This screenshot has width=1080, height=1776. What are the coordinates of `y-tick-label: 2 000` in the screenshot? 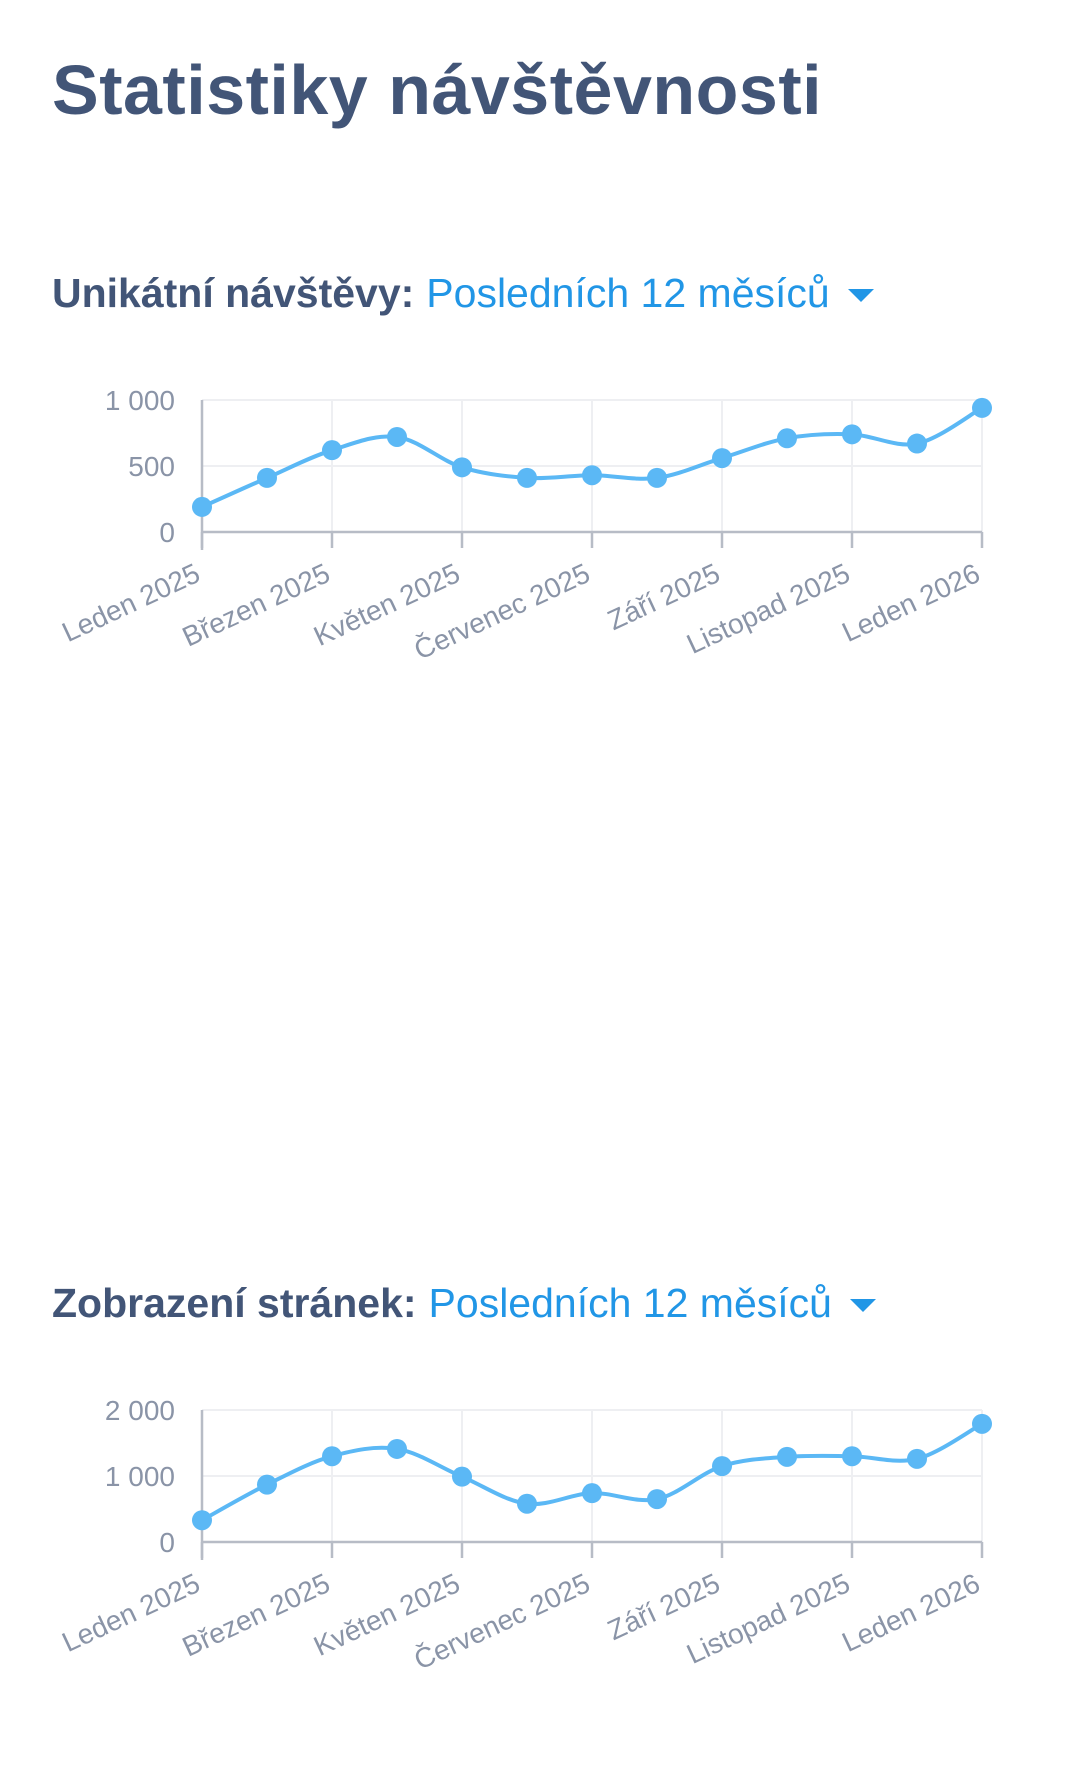 It's located at (140, 1410).